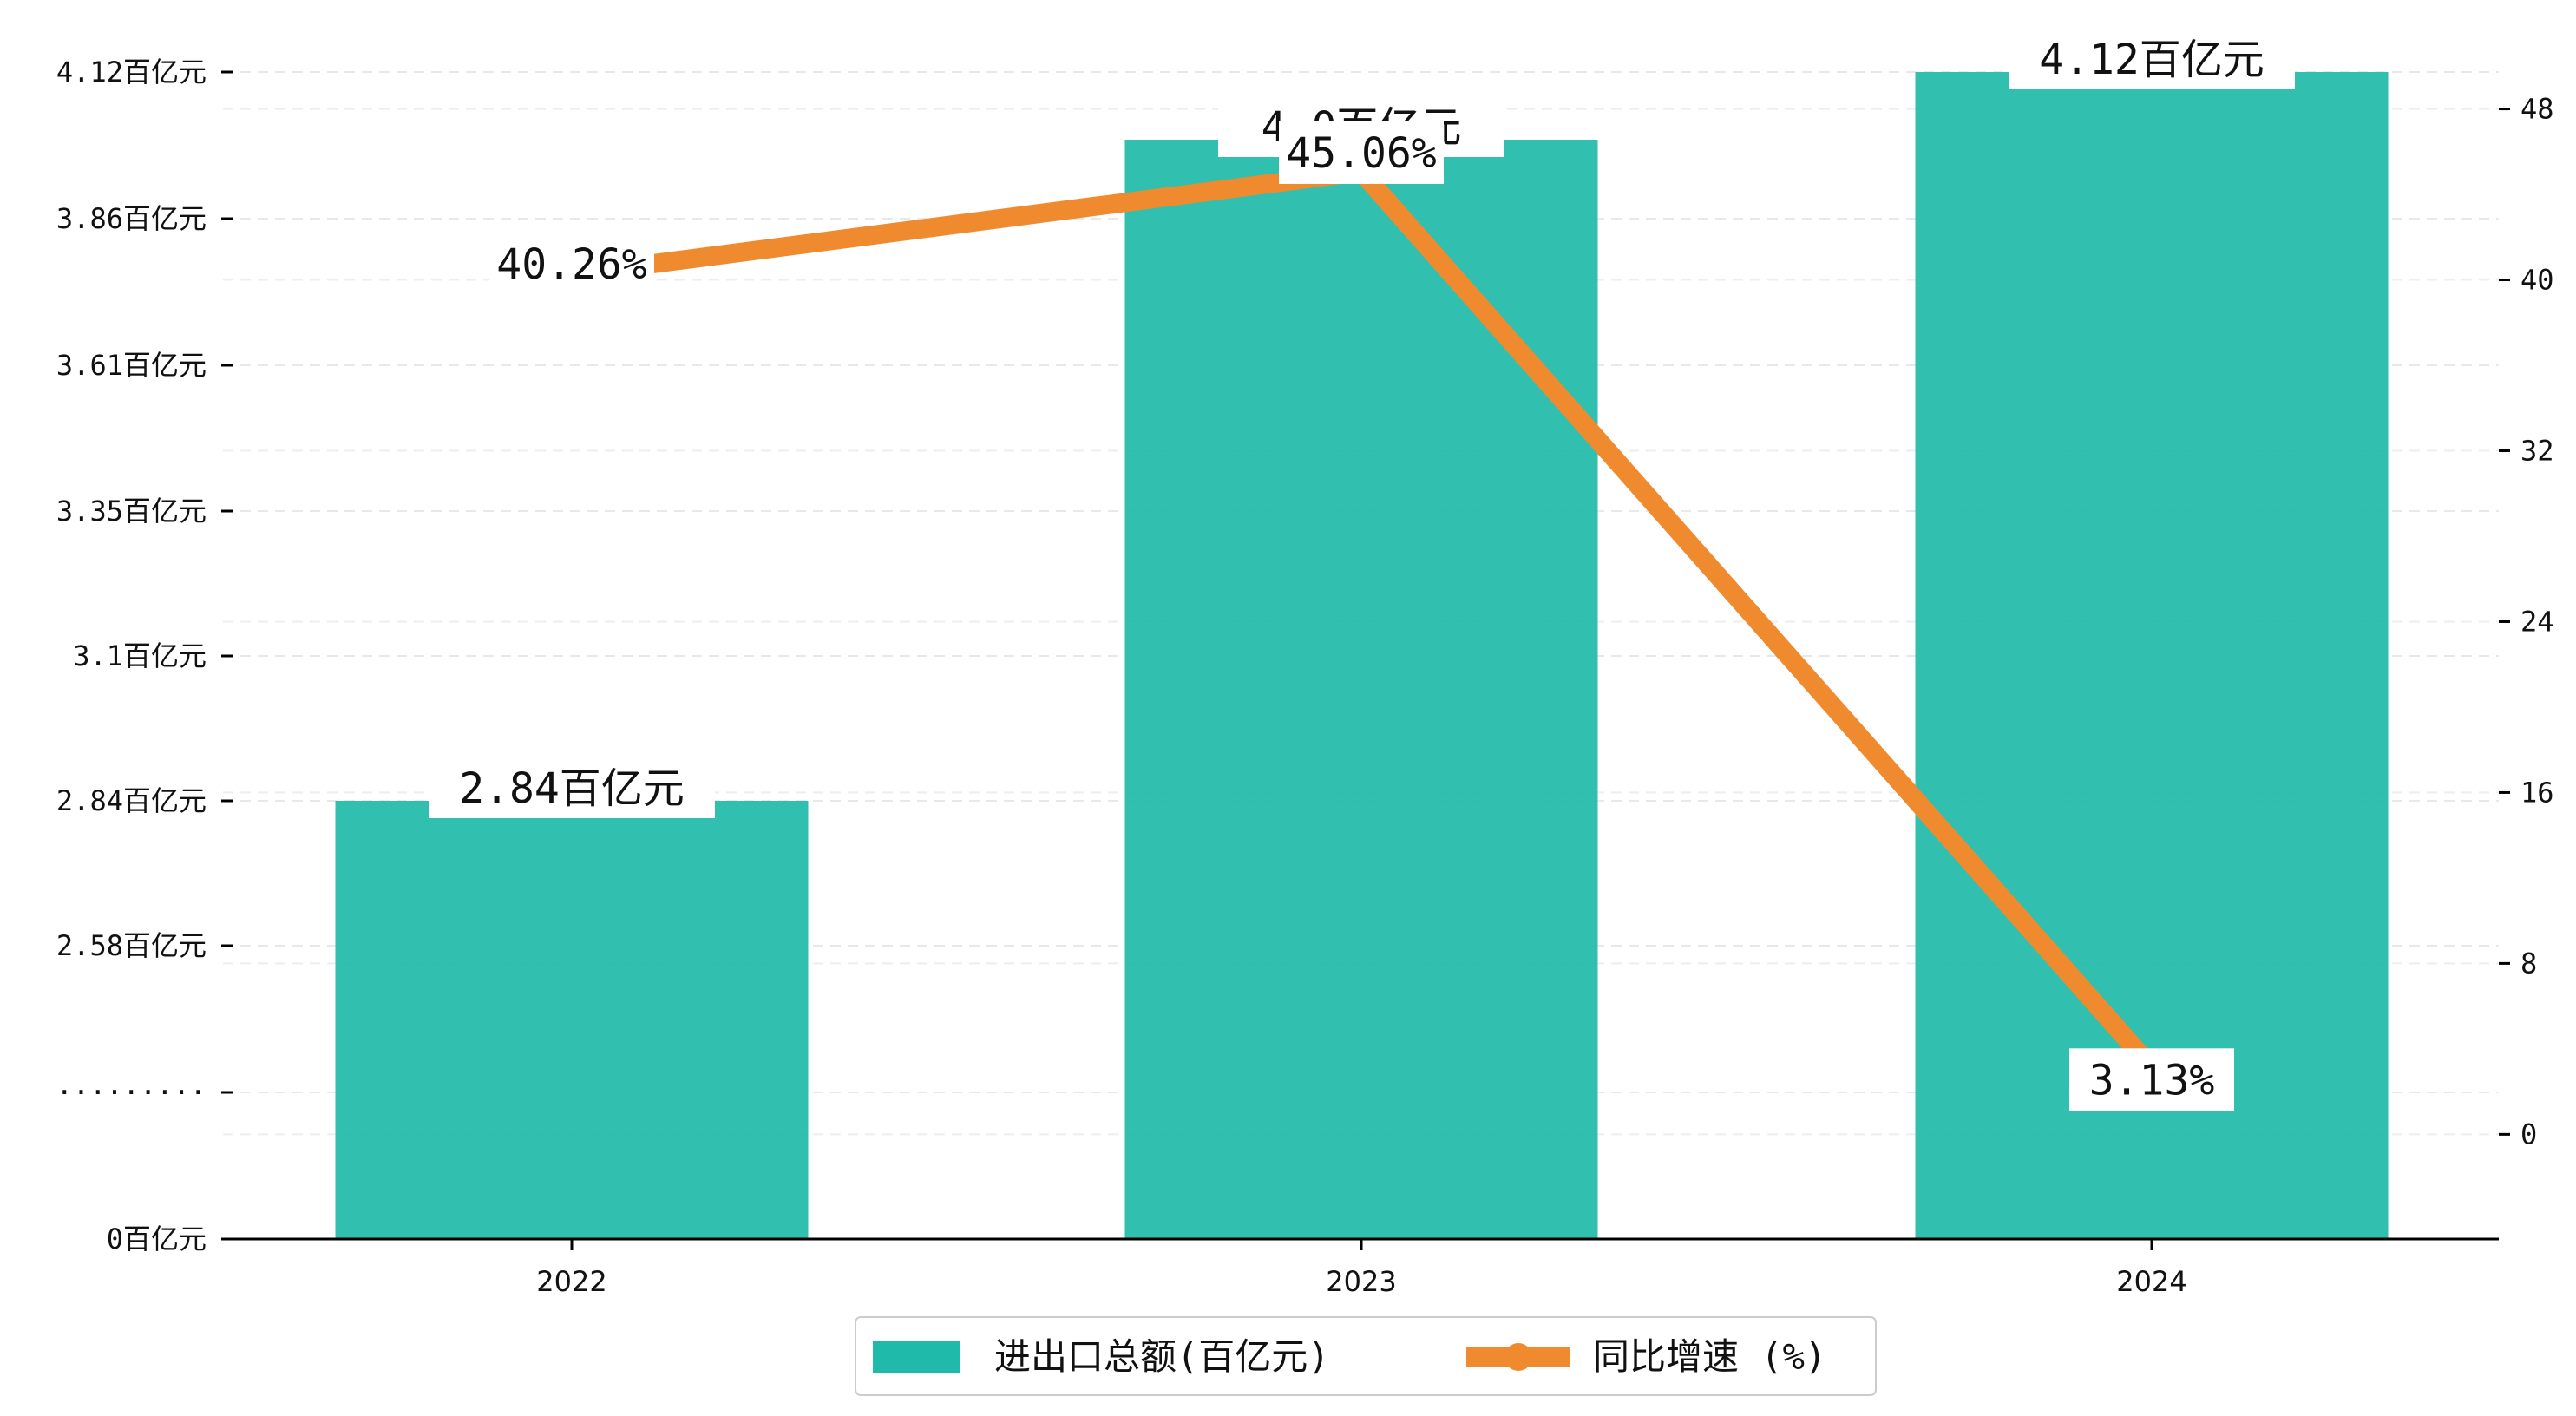 This screenshot has height=1416, width=2576. Describe the element at coordinates (2151, 1281) in the screenshot. I see `x-tick-label: 2024` at that location.